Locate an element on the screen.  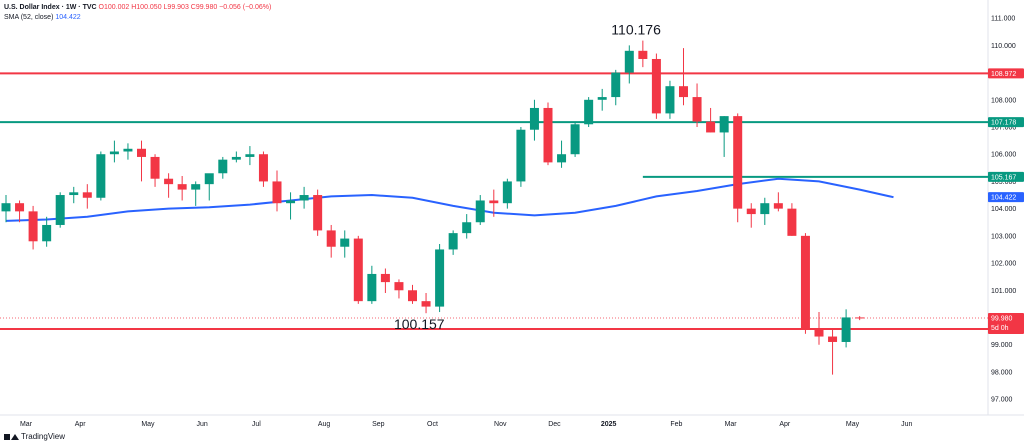
countdown-label: 5d 0h is located at coordinates (1000, 328).